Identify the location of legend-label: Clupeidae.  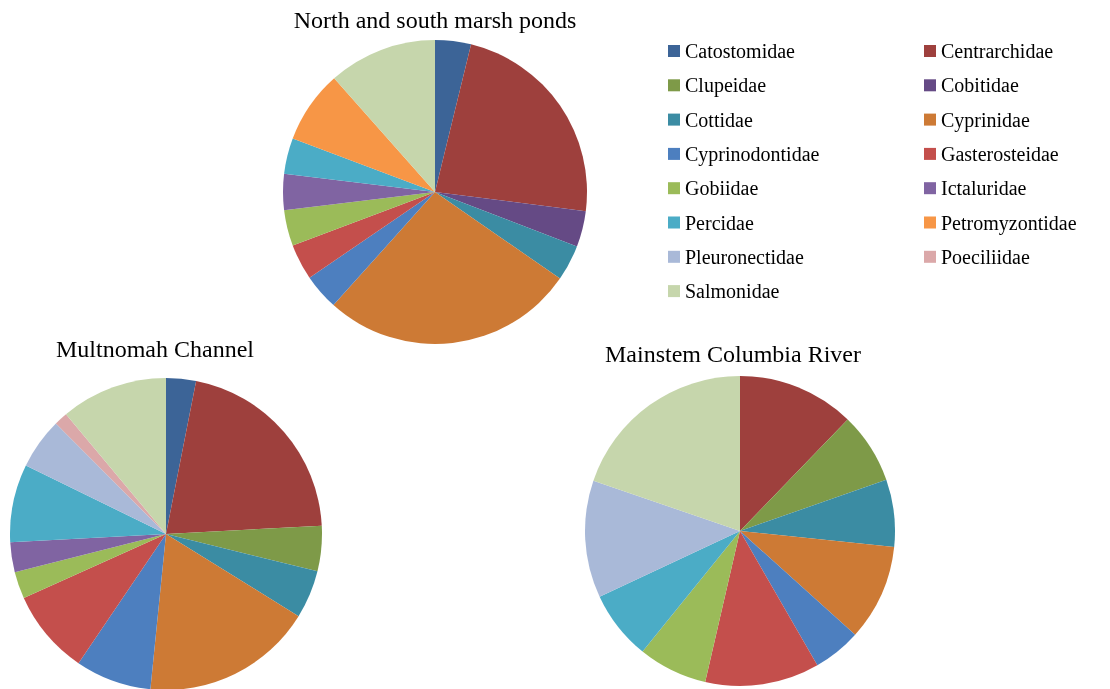
(726, 86).